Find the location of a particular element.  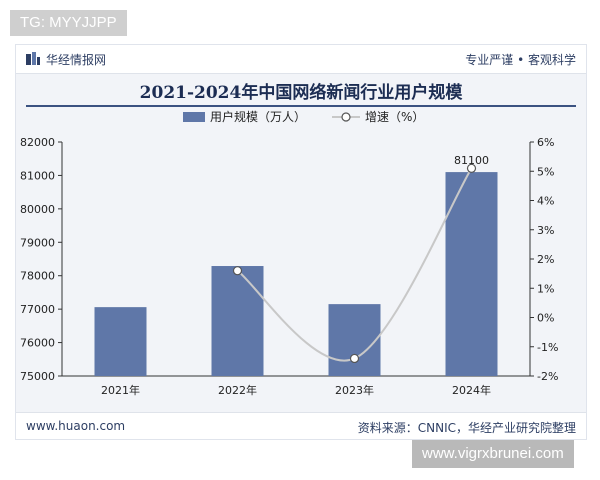

left-tick-label: 80000 is located at coordinates (37, 209).